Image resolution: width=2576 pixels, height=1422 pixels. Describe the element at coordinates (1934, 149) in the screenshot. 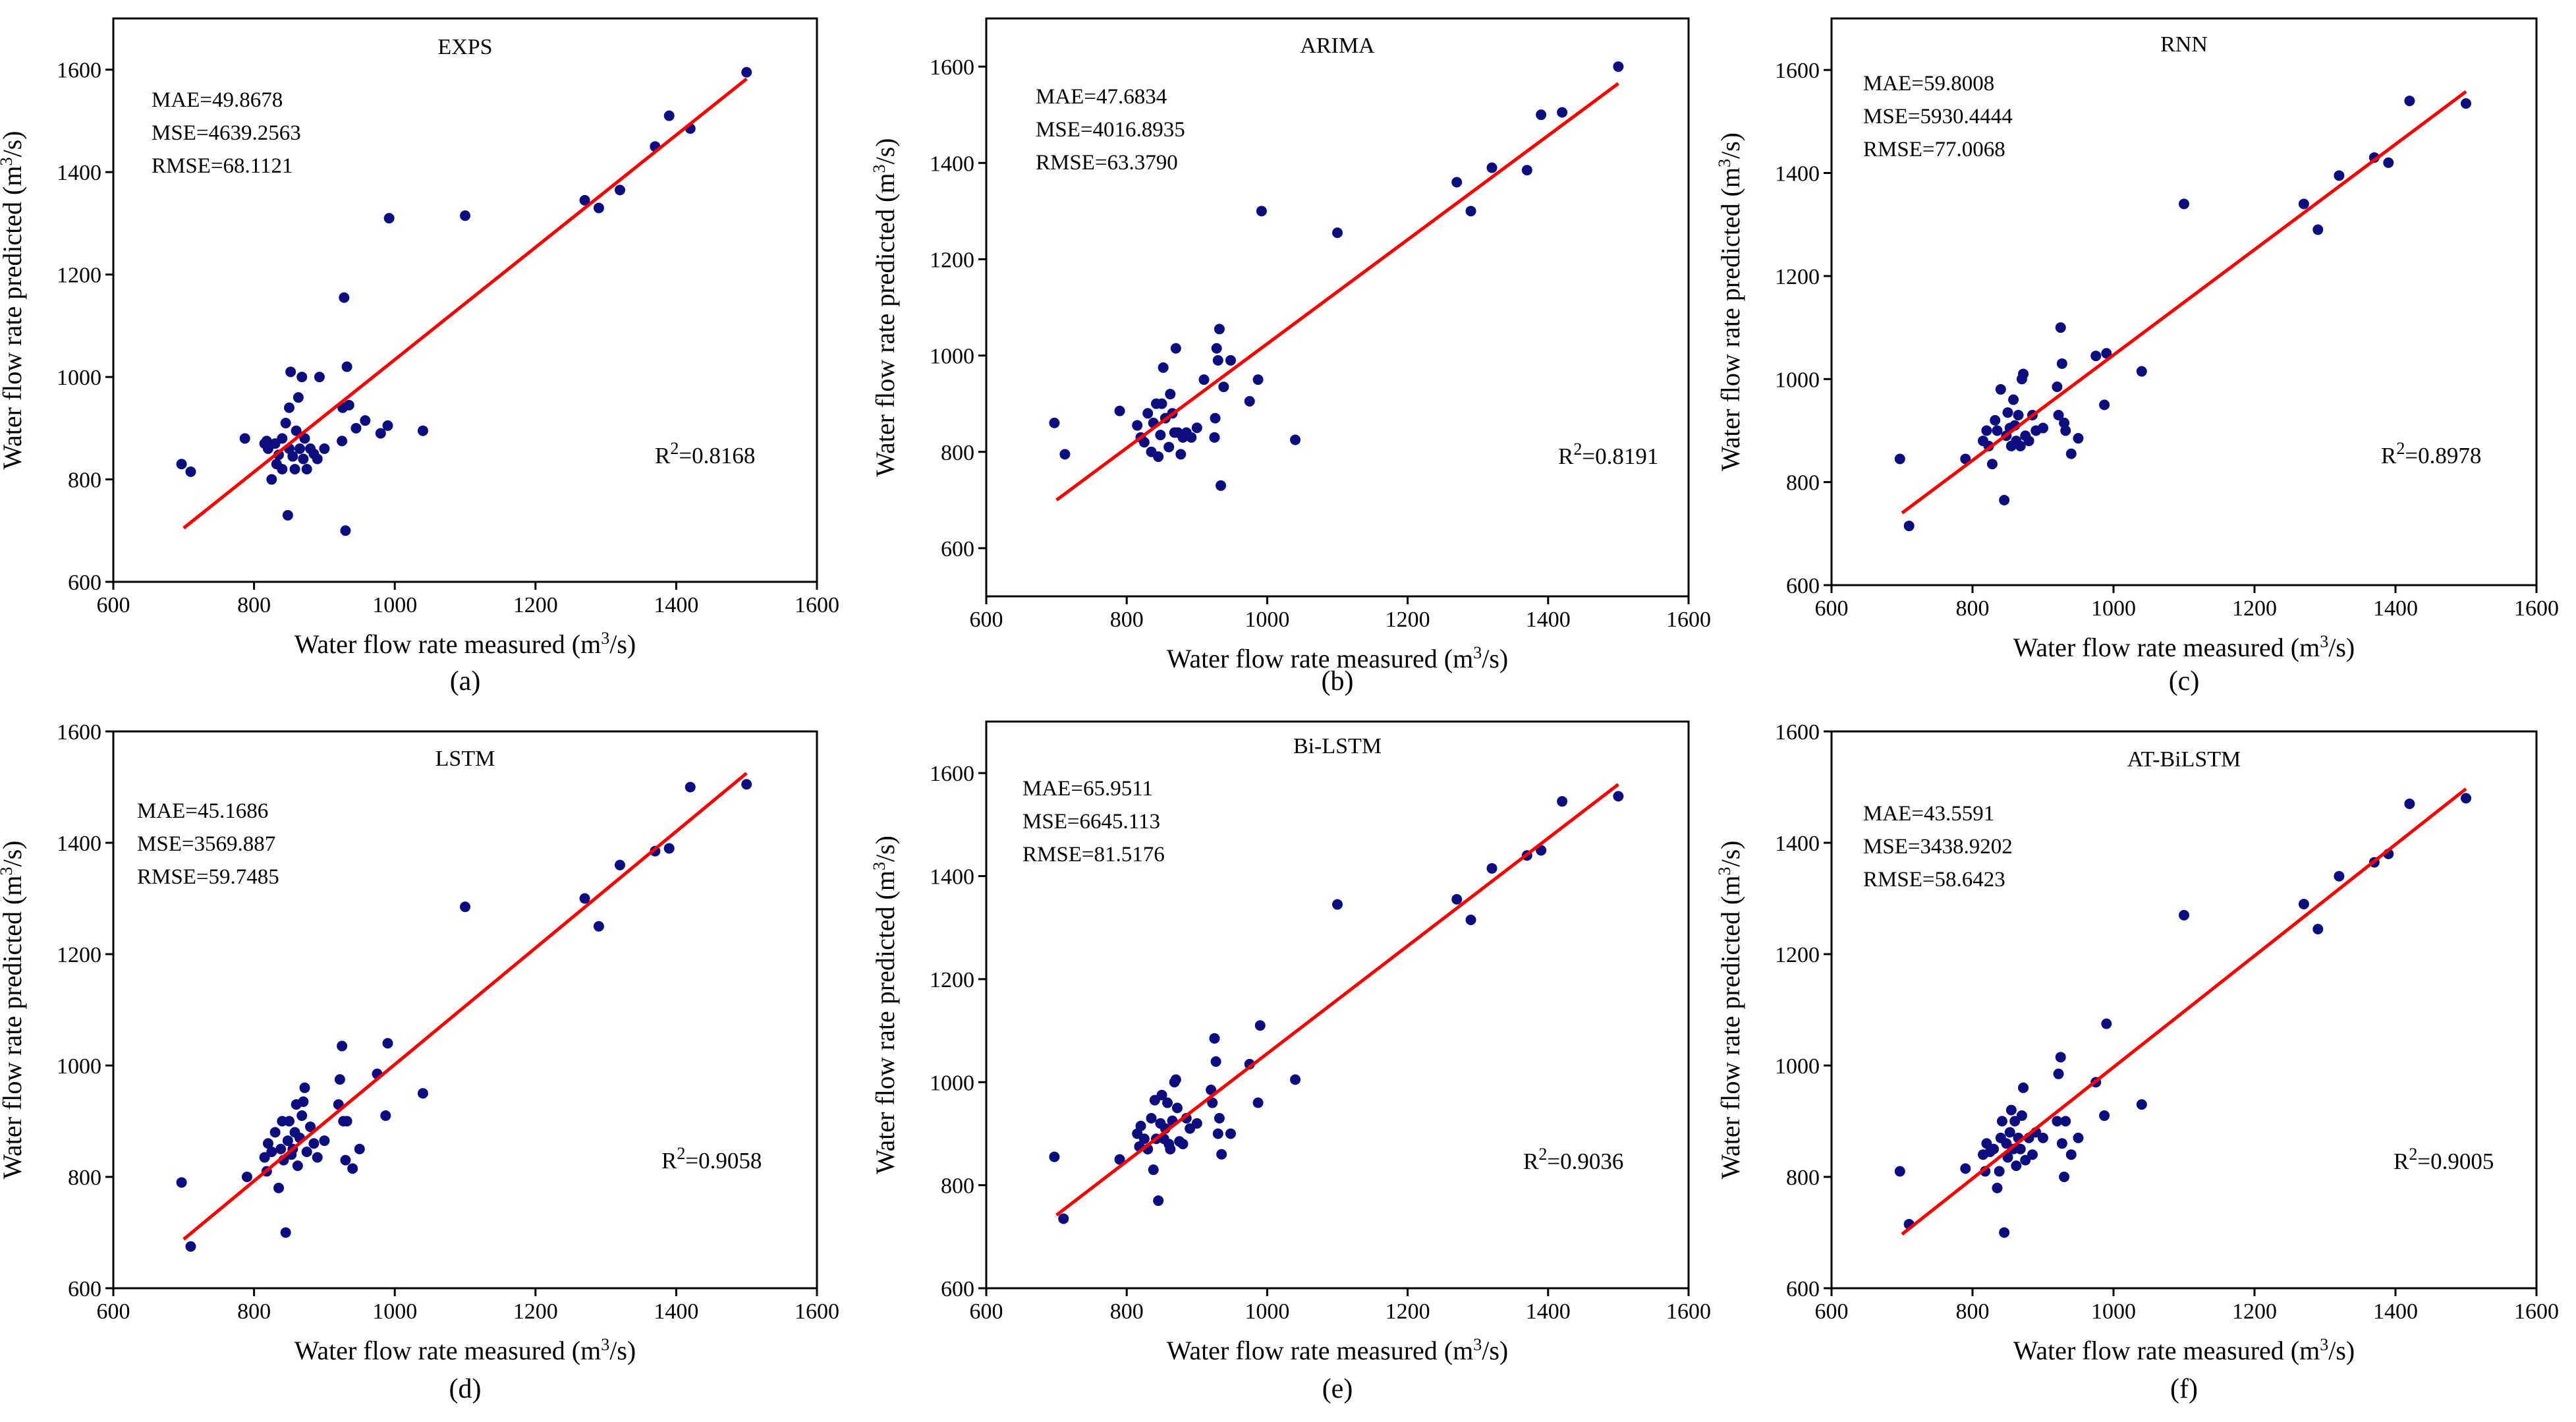

I see `metric-label: RMSE=77.0068` at that location.